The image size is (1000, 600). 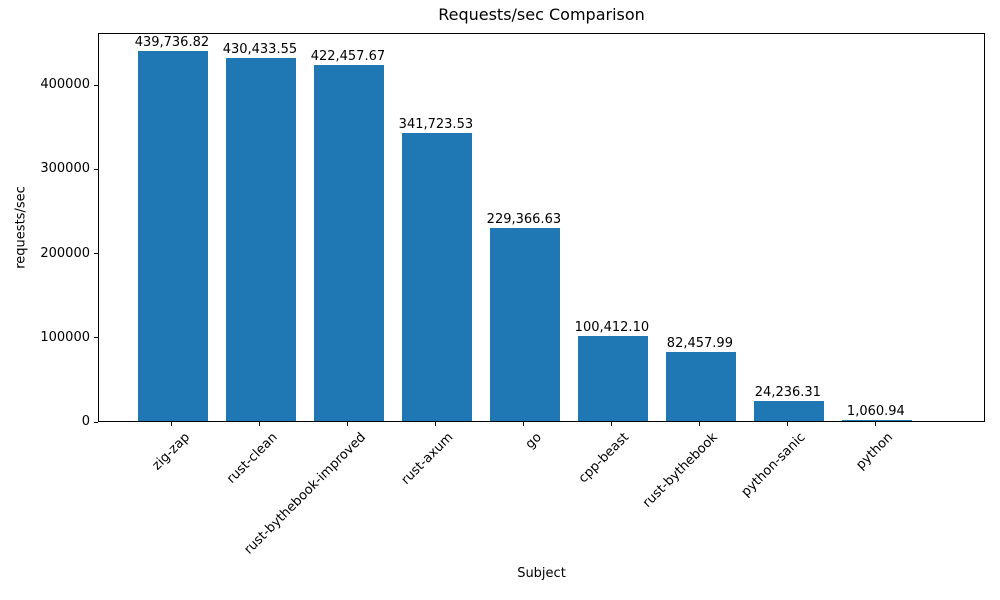 What do you see at coordinates (348, 57) in the screenshot?
I see `bar-value-label: 422,457.67` at bounding box center [348, 57].